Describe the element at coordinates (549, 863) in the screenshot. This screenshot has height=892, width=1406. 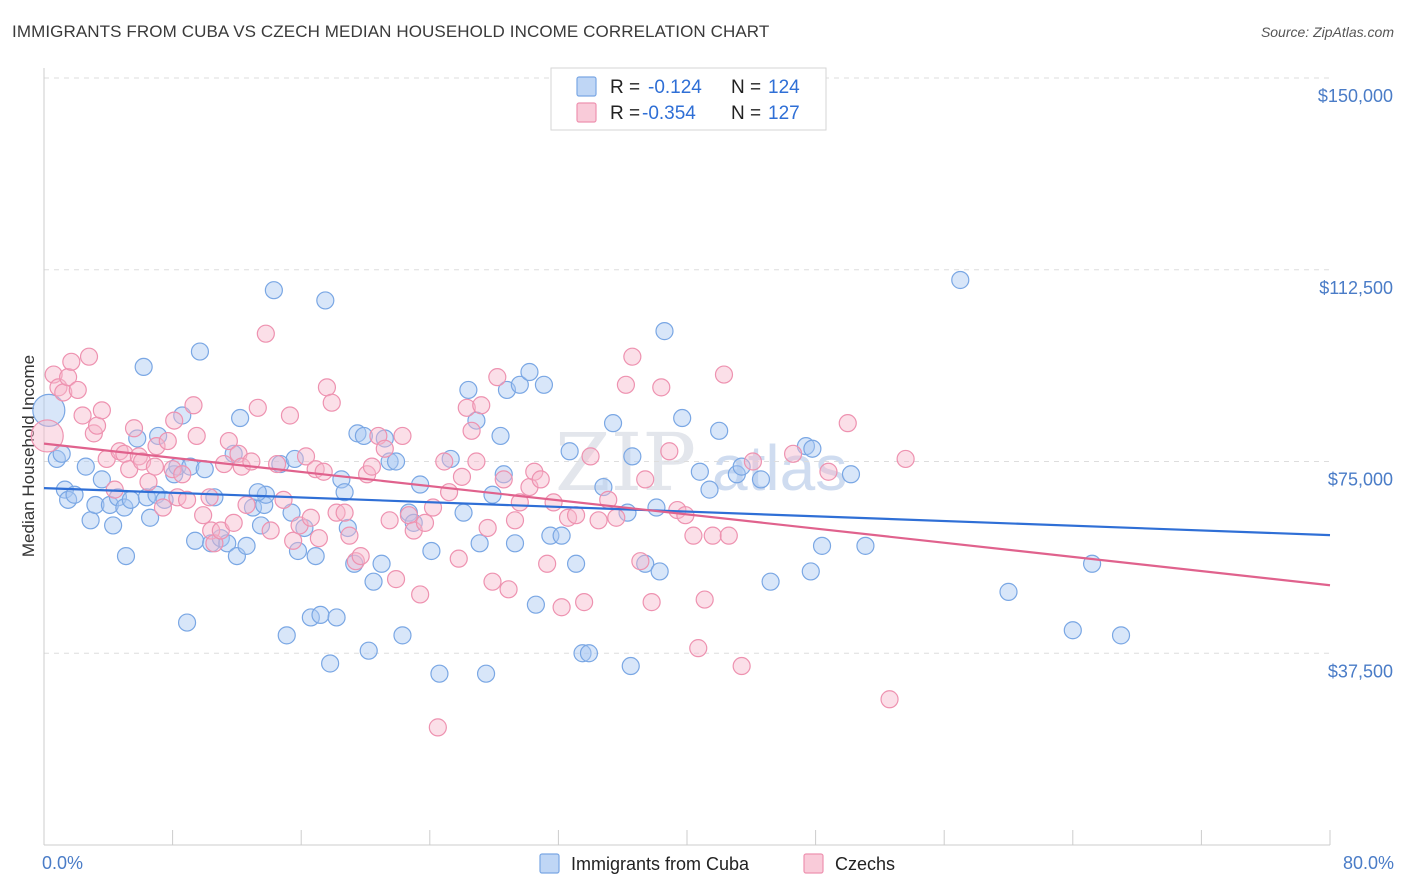
I see `bottom-legend-swatch-cuba` at that location.